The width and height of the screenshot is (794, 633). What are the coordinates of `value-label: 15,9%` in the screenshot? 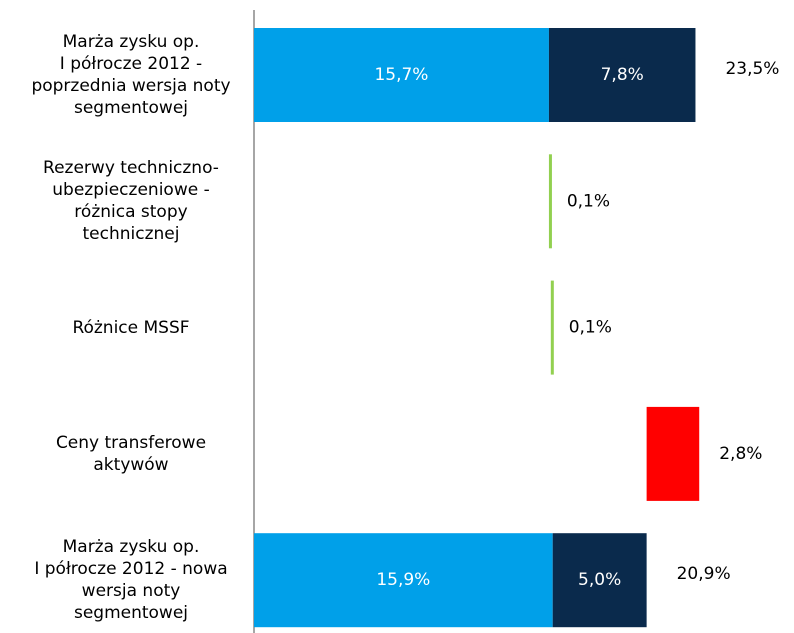 It's located at (403, 580).